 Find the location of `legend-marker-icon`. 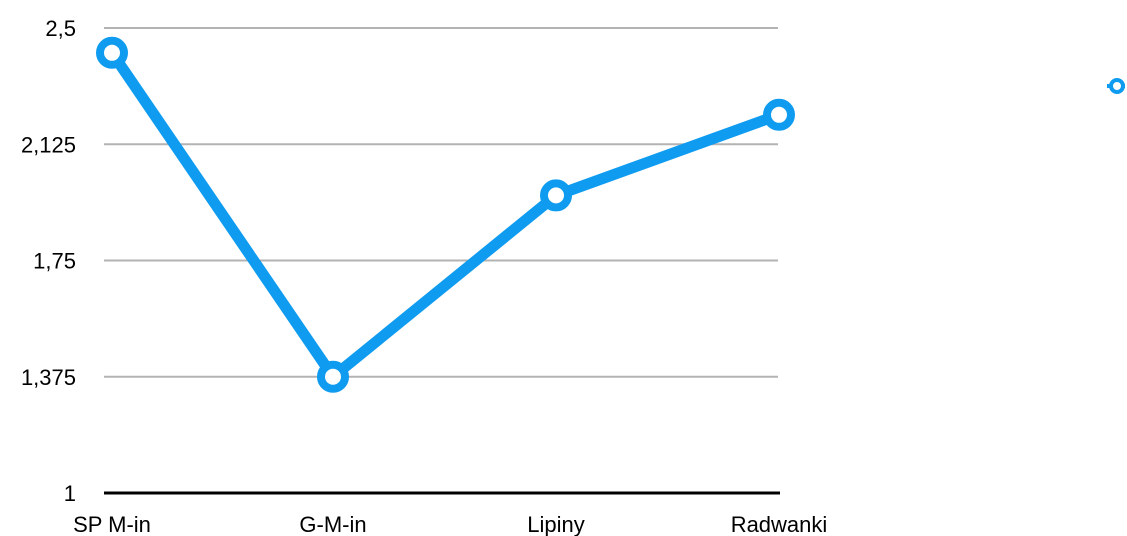

legend-marker-icon is located at coordinates (1117, 86).